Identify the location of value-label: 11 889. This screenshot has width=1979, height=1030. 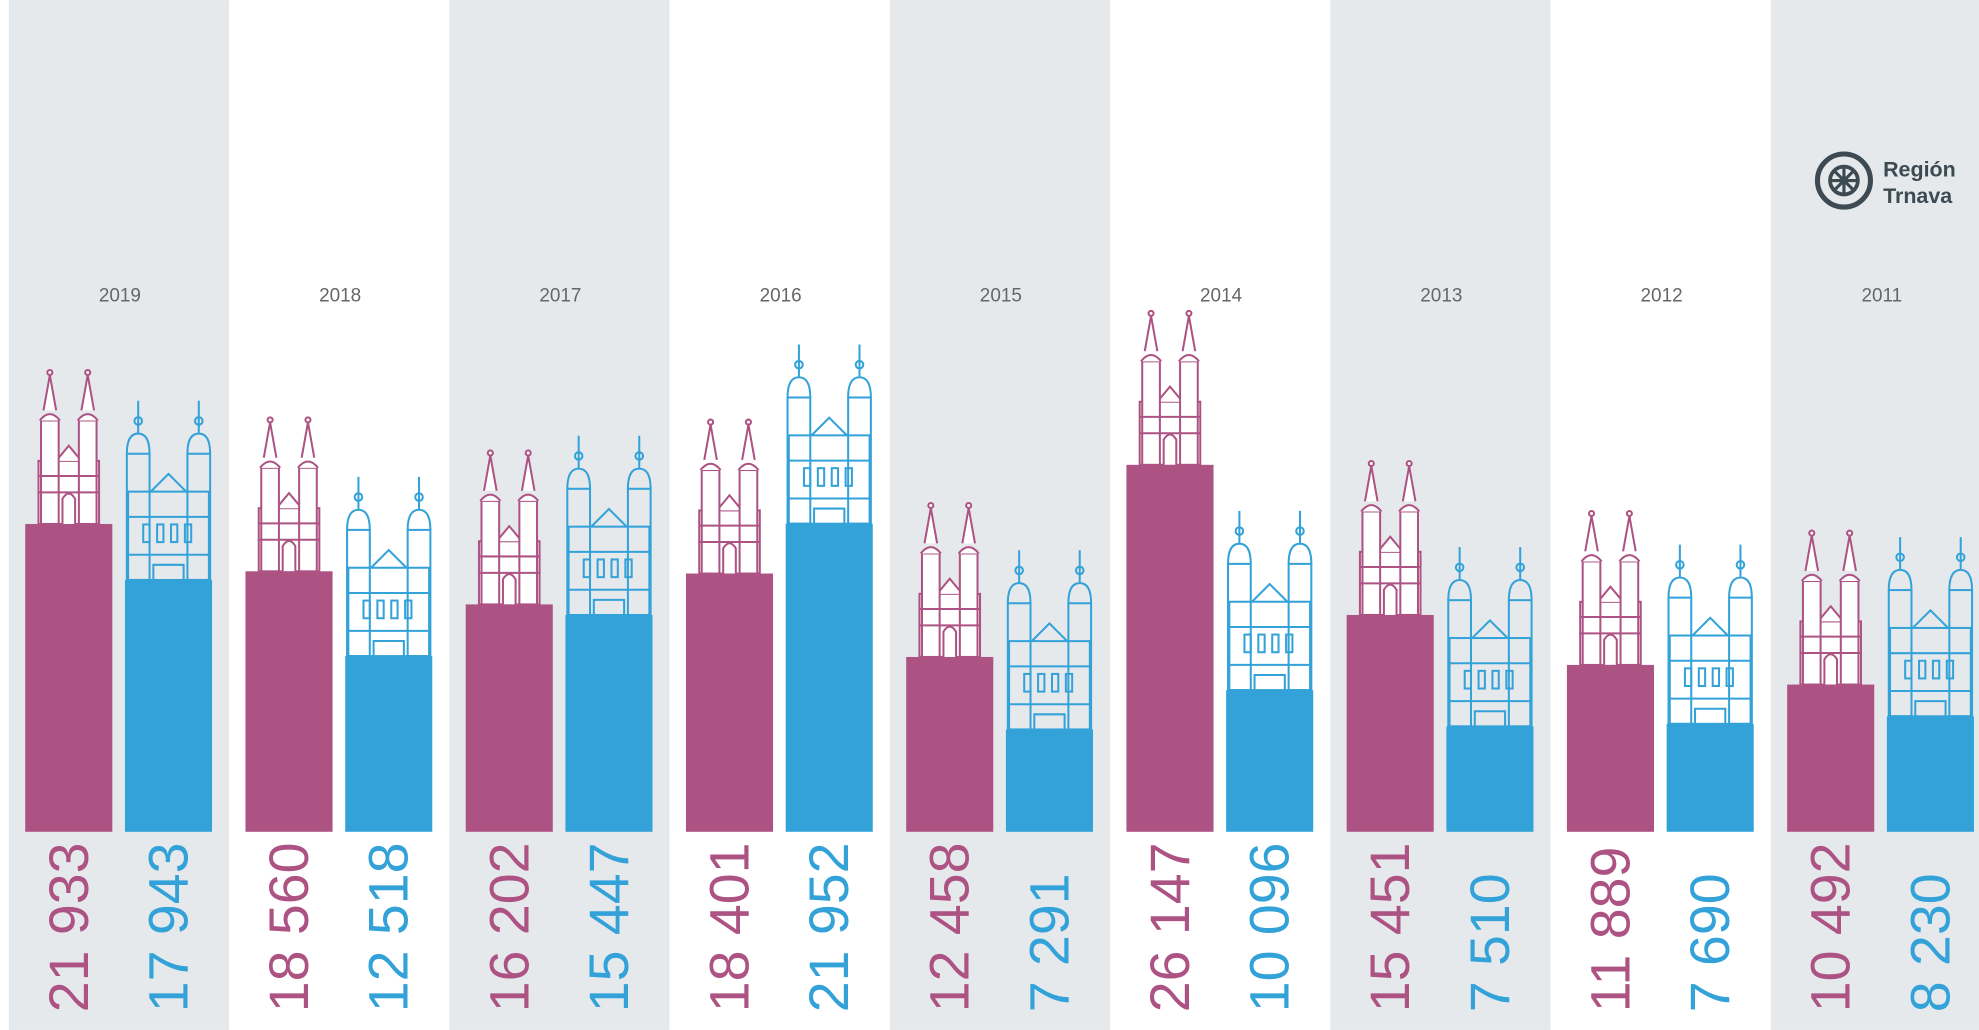
(1610, 930).